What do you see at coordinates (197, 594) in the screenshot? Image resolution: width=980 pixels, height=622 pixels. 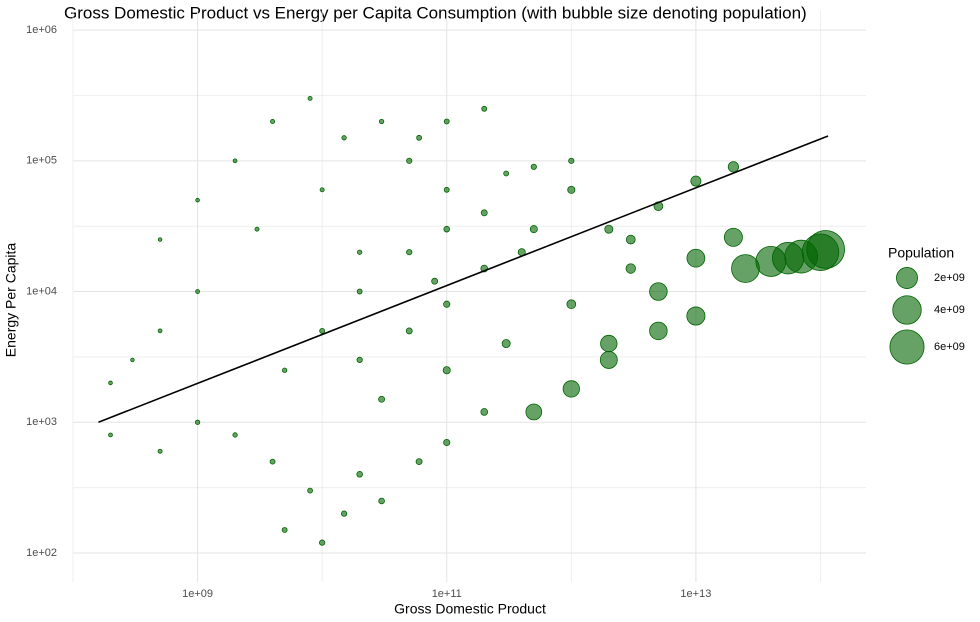 I see `x-tick-label: 1e+09` at bounding box center [197, 594].